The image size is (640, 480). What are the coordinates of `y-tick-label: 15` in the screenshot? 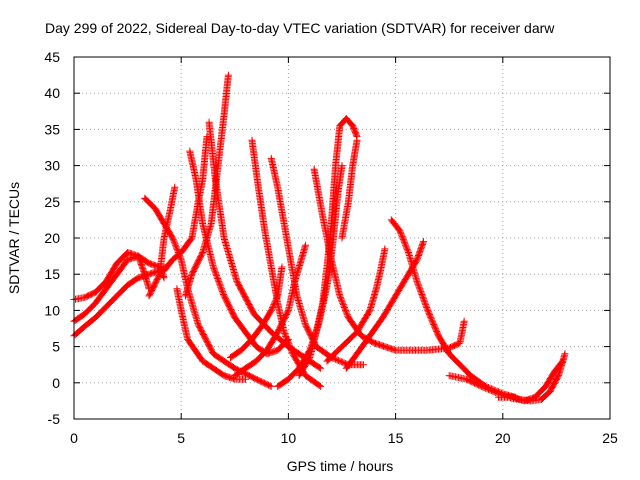 It's located at (52, 274).